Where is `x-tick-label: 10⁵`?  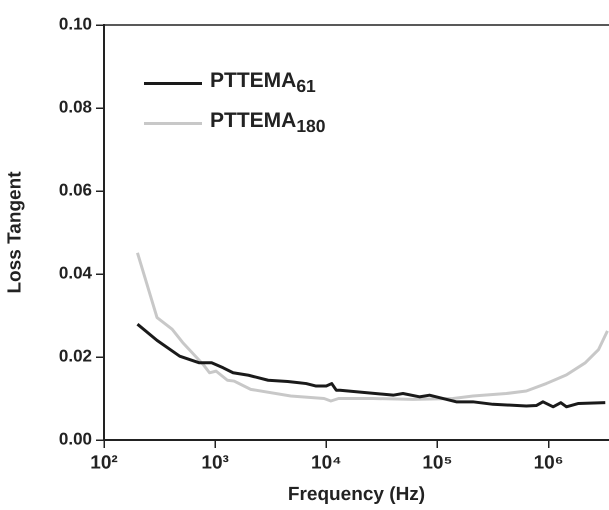 x-tick-label: 10⁵ is located at coordinates (437, 463).